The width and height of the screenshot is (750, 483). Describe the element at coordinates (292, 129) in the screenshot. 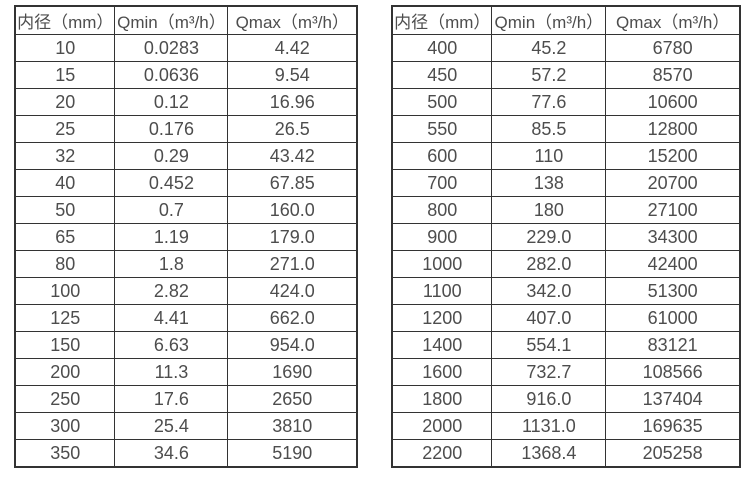

I see `table-cell: 26.5` at that location.